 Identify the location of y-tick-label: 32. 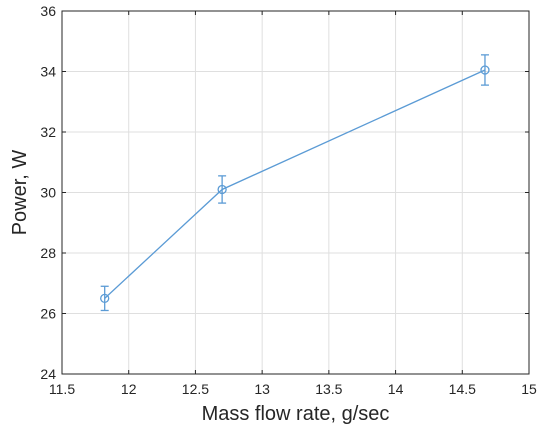
(48, 132).